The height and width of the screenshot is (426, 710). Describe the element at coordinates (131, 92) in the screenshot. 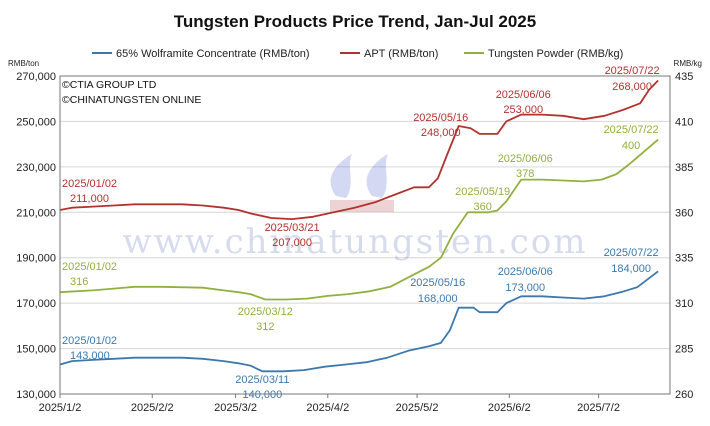

I see `copyright-block: ©CTIA GROUP LTD ©CHINATUNGSTEN ONLINE` at that location.